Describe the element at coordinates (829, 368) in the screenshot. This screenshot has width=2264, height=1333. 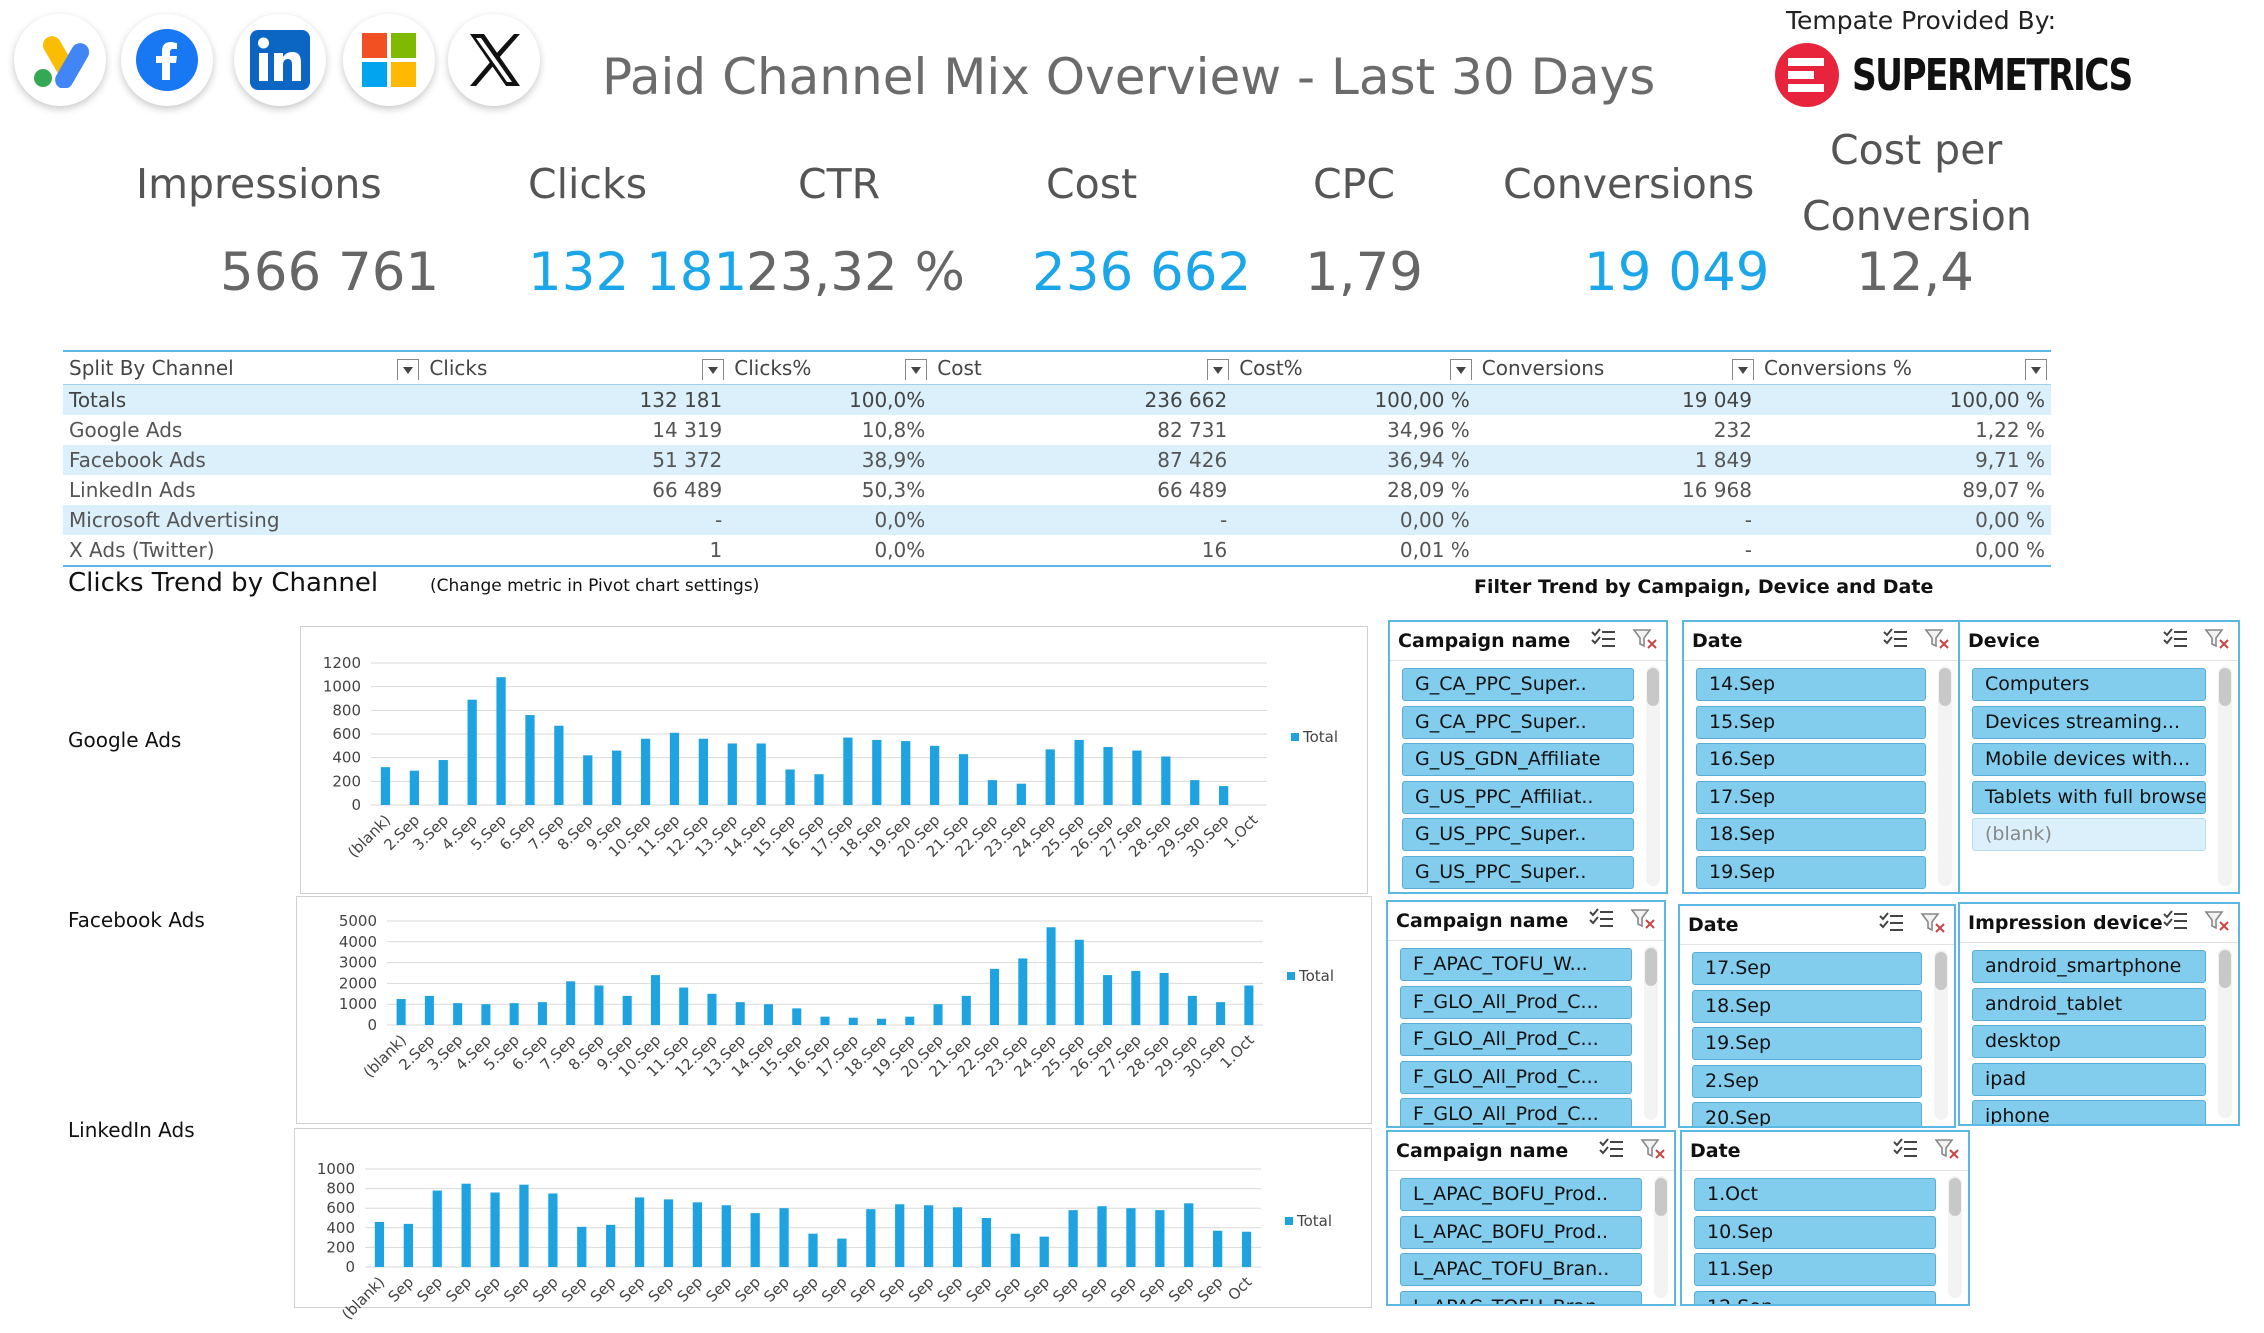
I see `header-clicks-pct: Clicks%` at that location.